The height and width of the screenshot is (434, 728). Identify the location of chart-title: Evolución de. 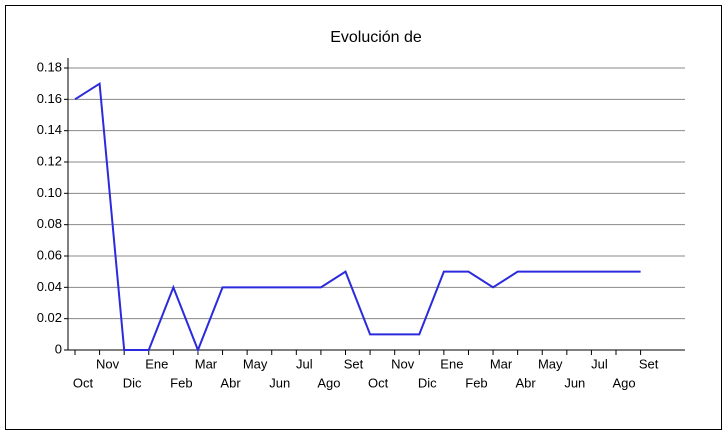
(376, 37).